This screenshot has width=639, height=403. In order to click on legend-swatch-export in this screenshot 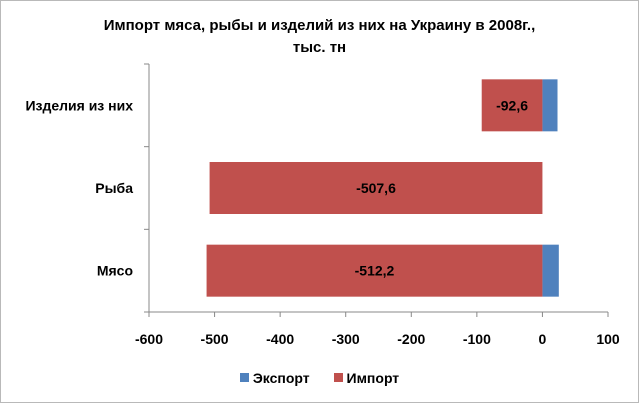, I will do `click(244, 377)`.